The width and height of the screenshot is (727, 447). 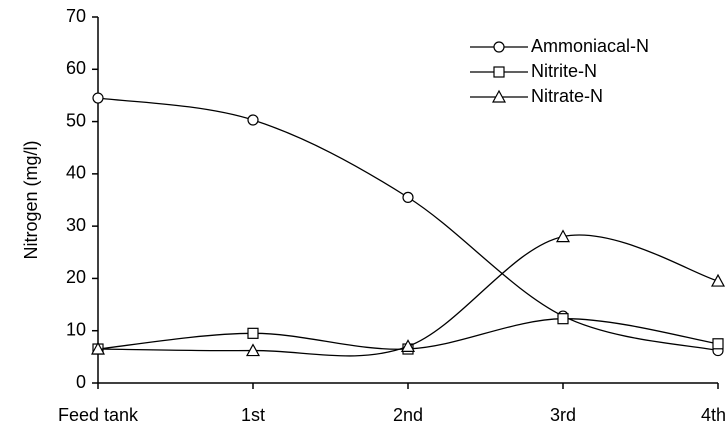 I want to click on y-tick-label: 40, so click(x=76, y=173).